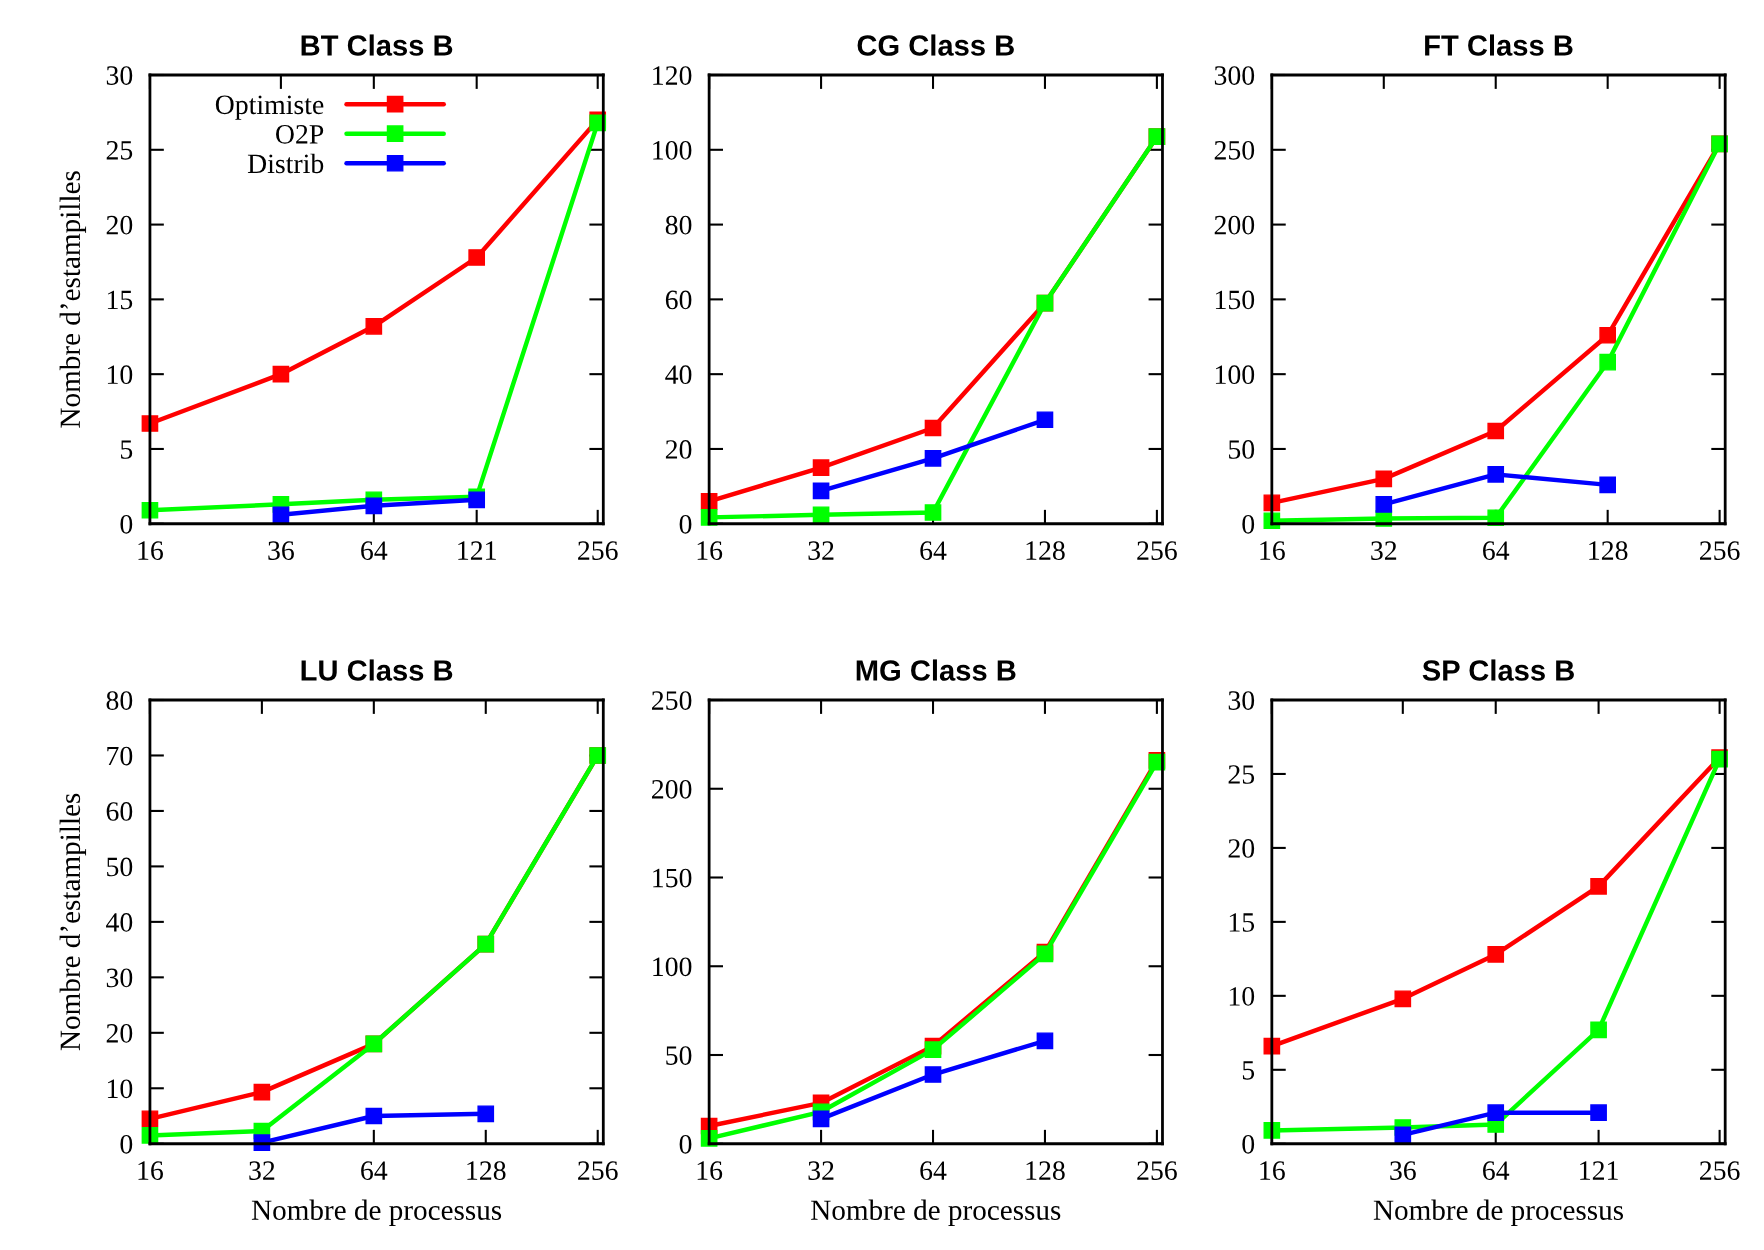  I want to click on y-tick-label: 120, so click(672, 75).